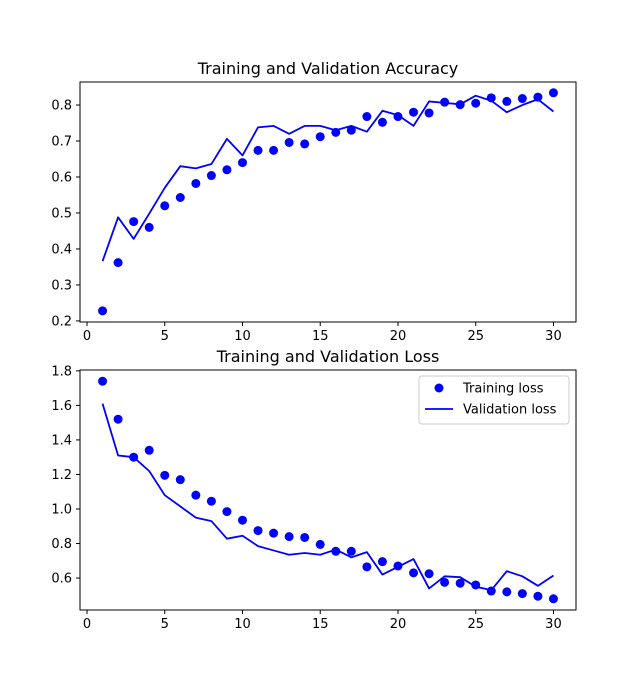  I want to click on loss-x-tick-label: 15, so click(320, 624).